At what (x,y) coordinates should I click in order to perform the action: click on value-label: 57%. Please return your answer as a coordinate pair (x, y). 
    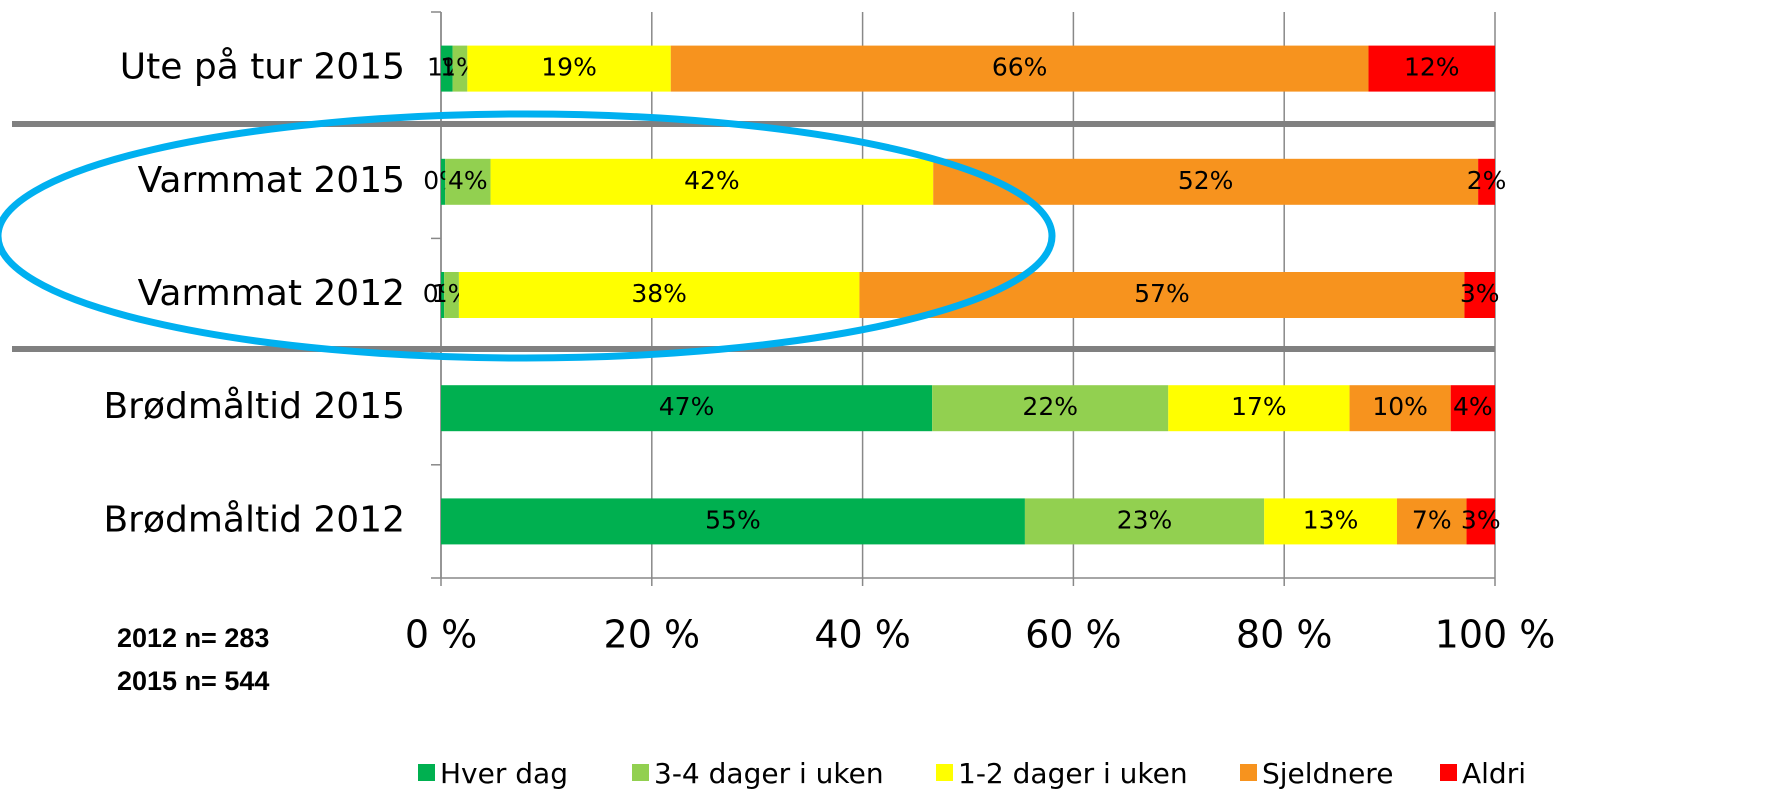
    Looking at the image, I should click on (1162, 293).